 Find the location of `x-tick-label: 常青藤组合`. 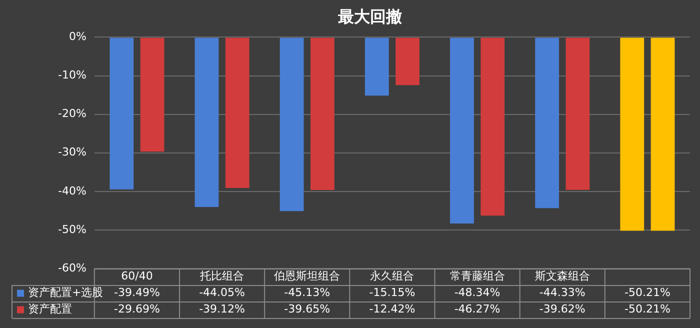

x-tick-label: 常青藤组合 is located at coordinates (477, 276).